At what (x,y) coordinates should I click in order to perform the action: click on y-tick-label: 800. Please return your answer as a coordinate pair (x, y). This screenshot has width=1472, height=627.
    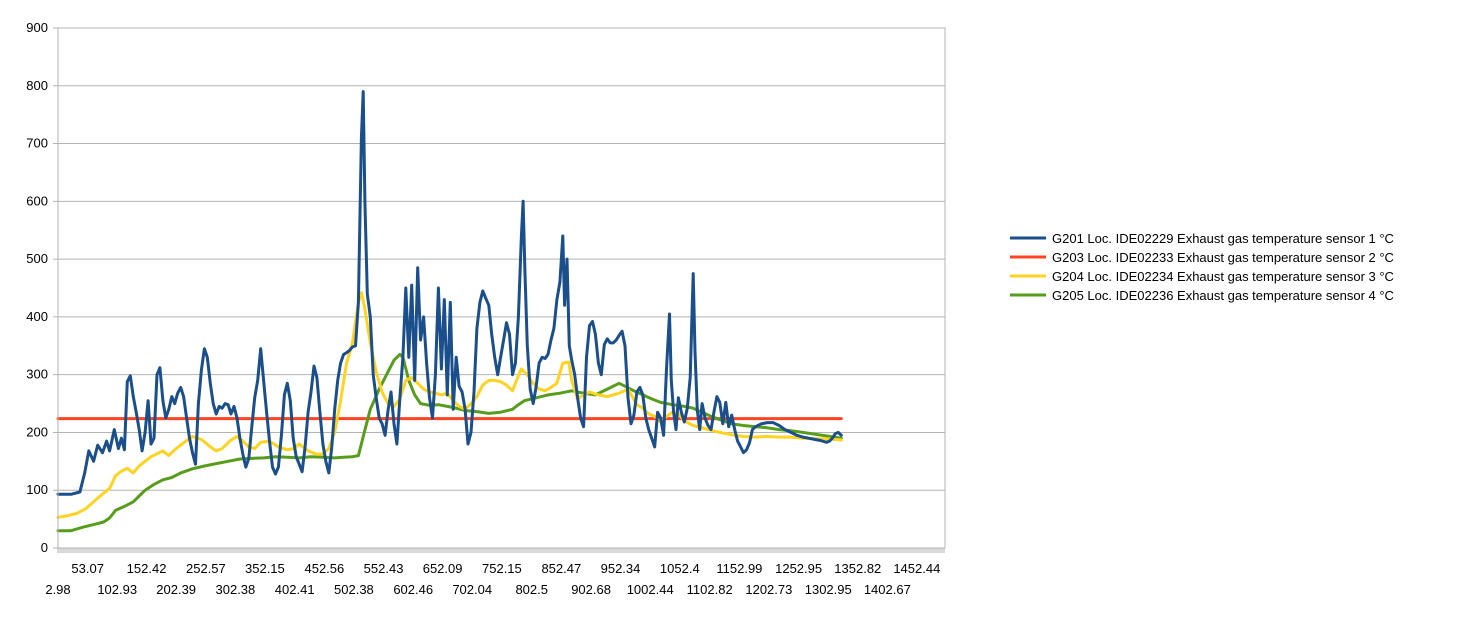
    Looking at the image, I should click on (37, 85).